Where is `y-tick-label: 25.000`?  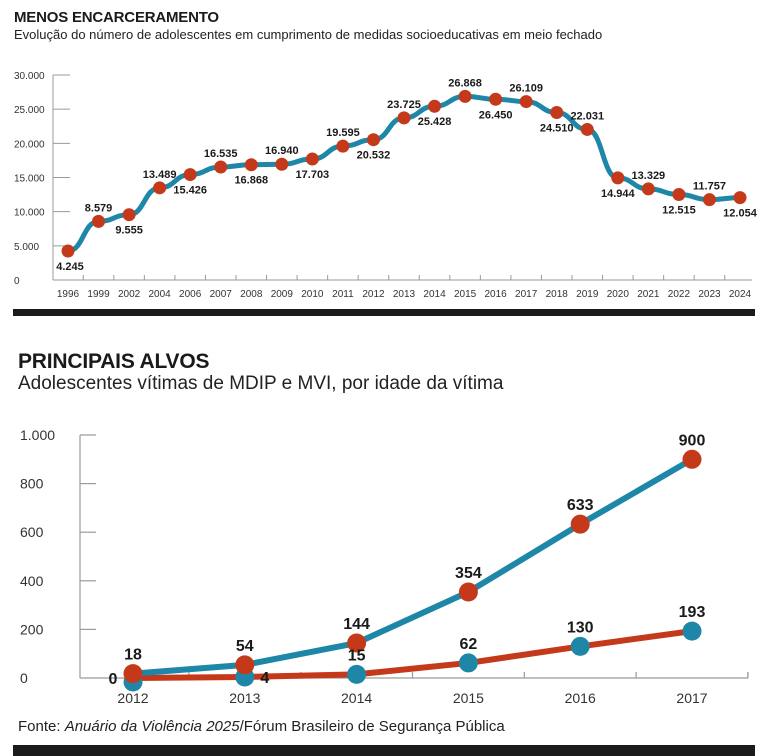 y-tick-label: 25.000 is located at coordinates (29, 110).